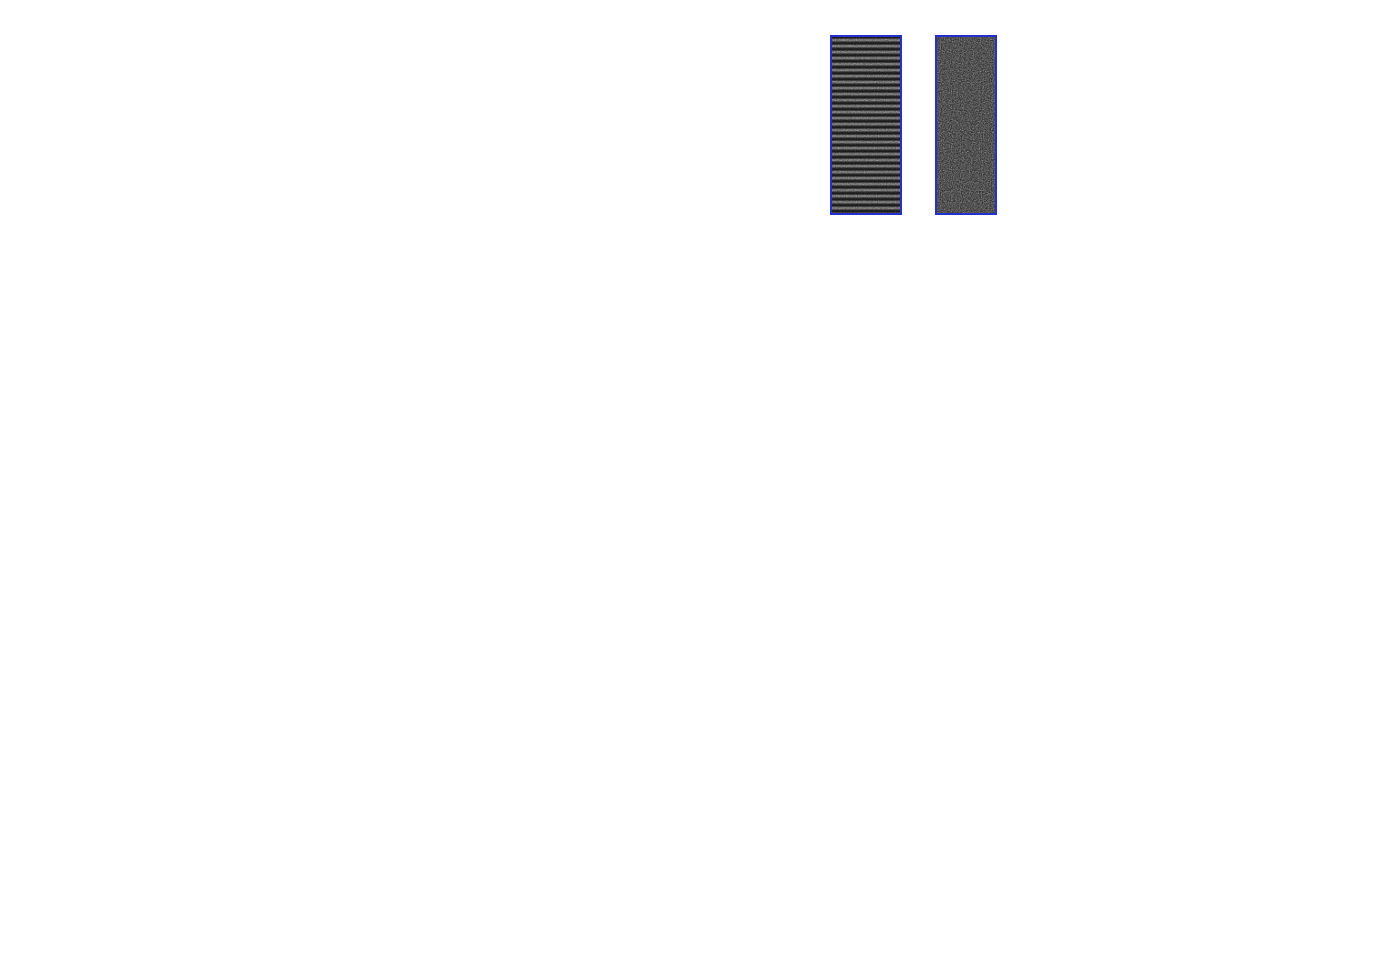  What do you see at coordinates (523, 610) in the screenshot?
I see `hsc-image-panel` at bounding box center [523, 610].